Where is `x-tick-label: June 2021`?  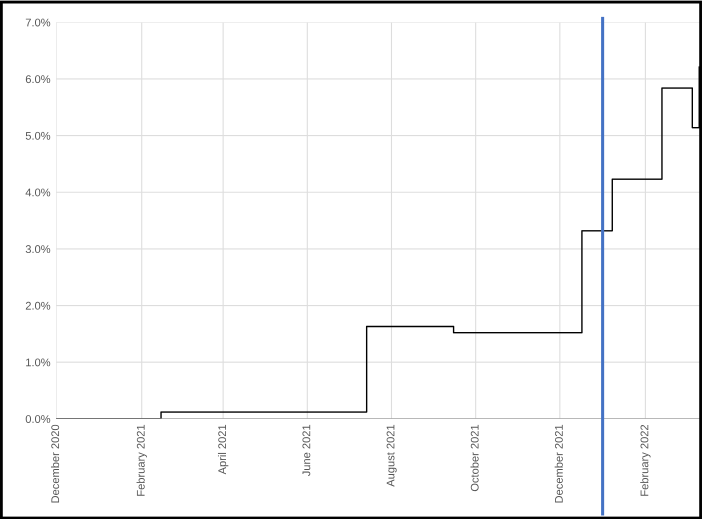
x-tick-label: June 2021 is located at coordinates (306, 450).